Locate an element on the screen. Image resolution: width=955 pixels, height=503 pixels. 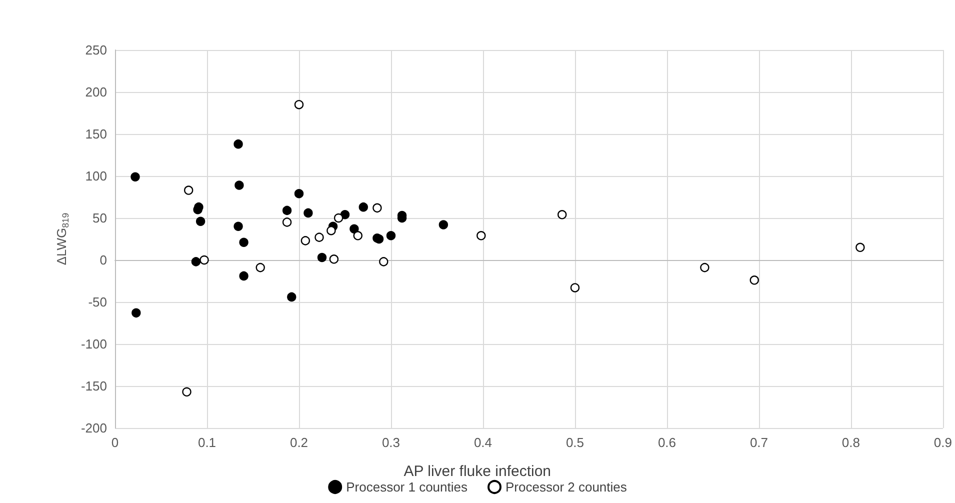
y-tick-label: 200 is located at coordinates (96, 92).